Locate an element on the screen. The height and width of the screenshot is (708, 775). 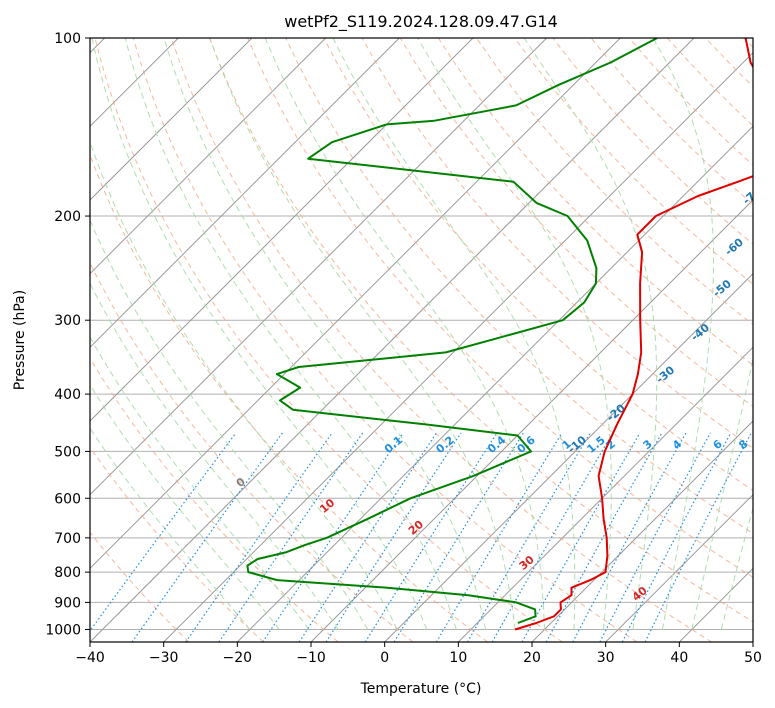
moist-adiabat-label: -90 is located at coordinates (773, 106).